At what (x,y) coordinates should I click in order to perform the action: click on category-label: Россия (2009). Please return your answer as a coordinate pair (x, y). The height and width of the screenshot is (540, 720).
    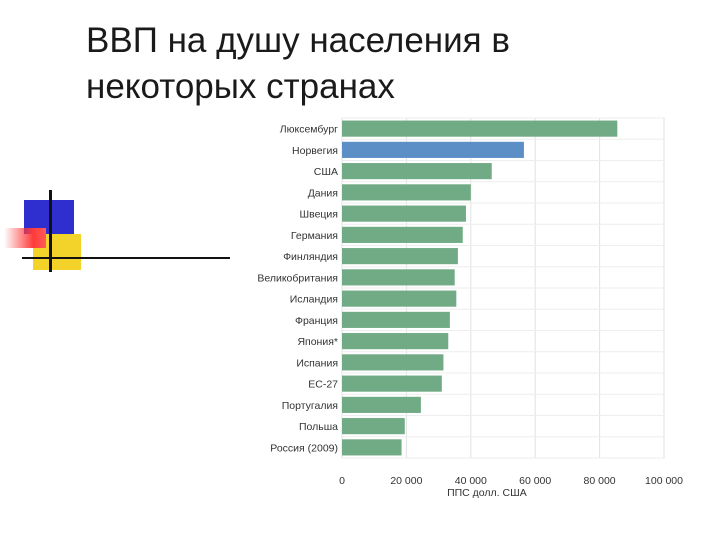
    Looking at the image, I should click on (304, 448).